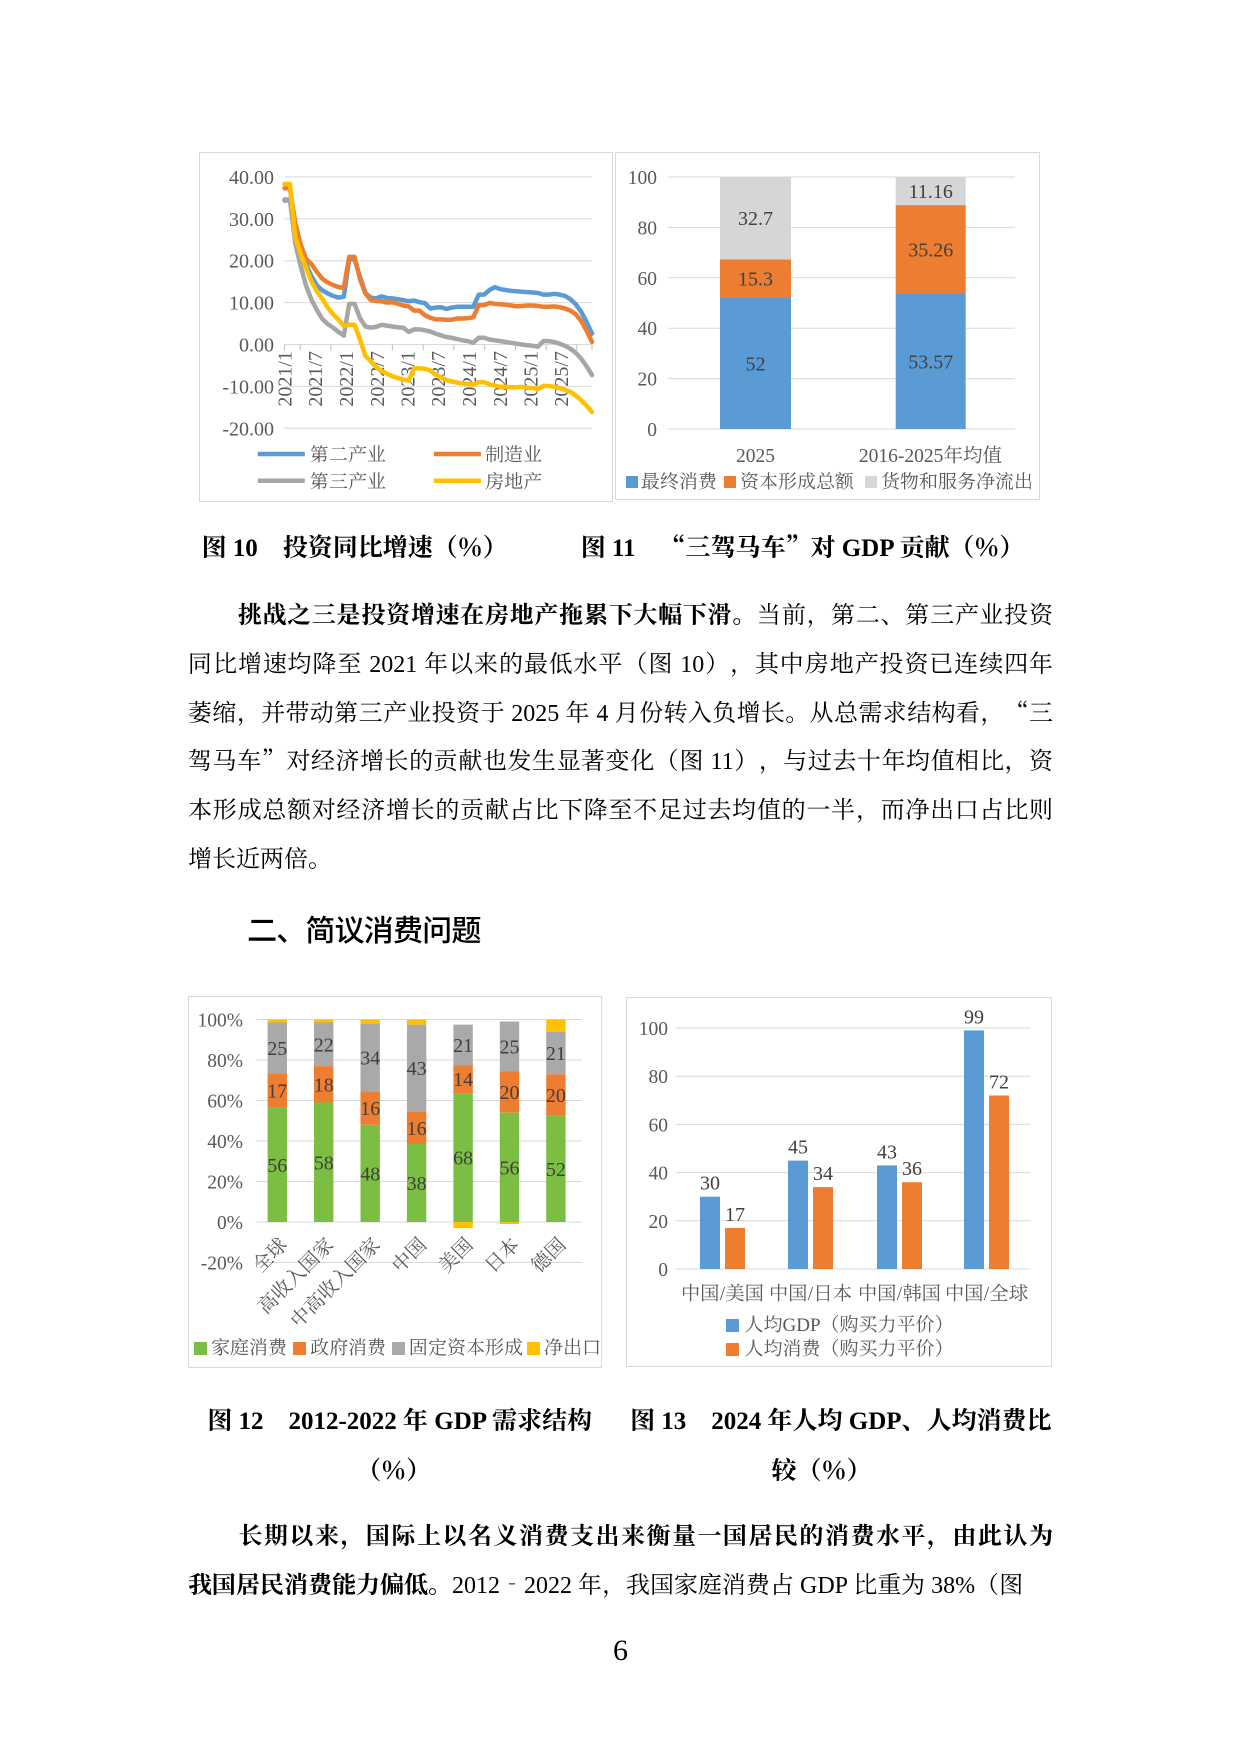 This screenshot has height=1754, width=1241. I want to click on svg-text: 2024/7, so click(498, 379).